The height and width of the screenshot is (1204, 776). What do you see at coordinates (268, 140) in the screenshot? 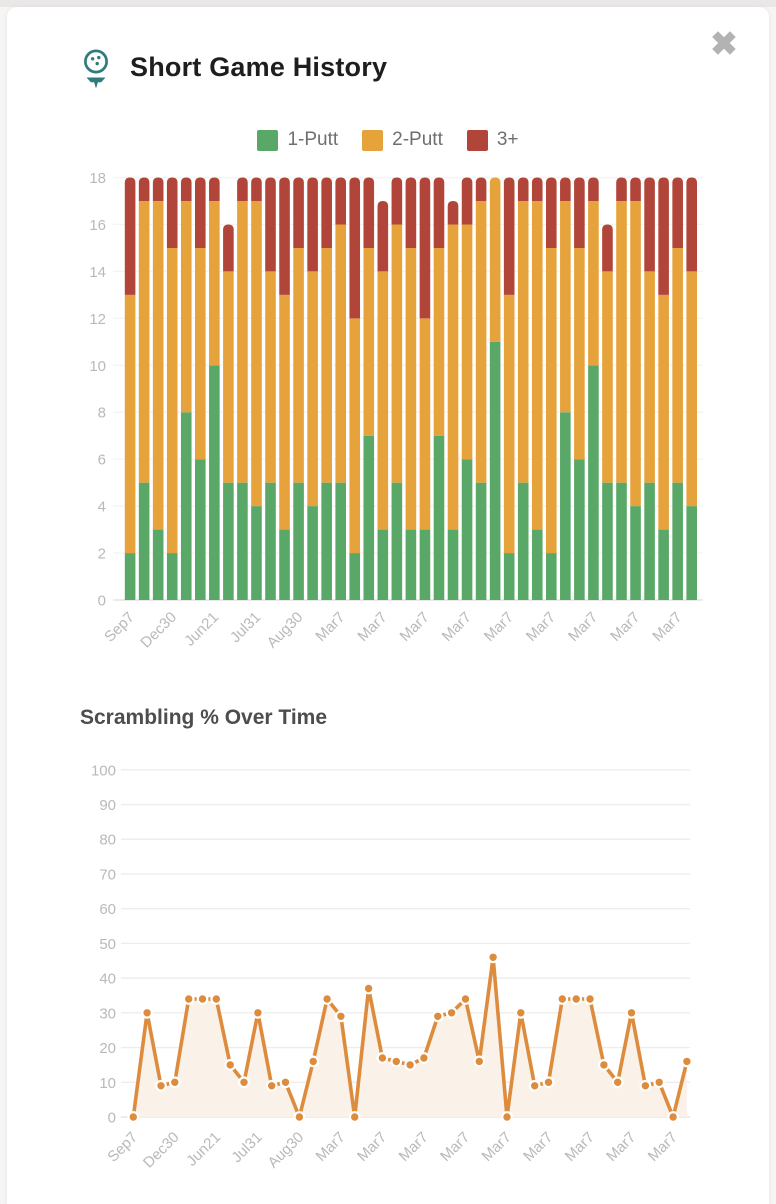
I see `legend-swatch-1-putt` at bounding box center [268, 140].